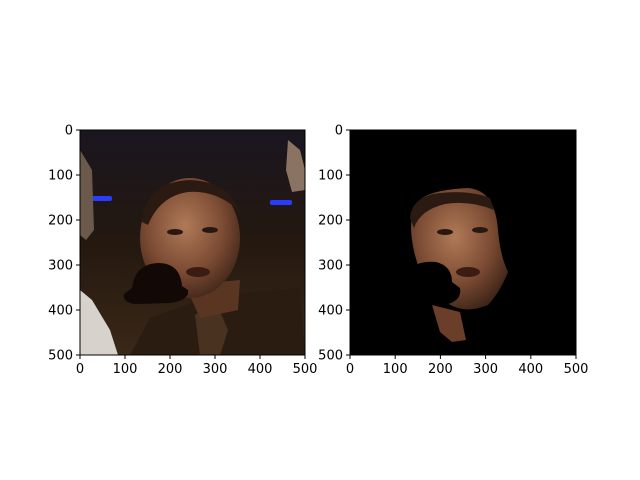 Image resolution: width=640 pixels, height=480 pixels. What do you see at coordinates (576, 369) in the screenshot?
I see `right-x-tick-label: 500` at bounding box center [576, 369].